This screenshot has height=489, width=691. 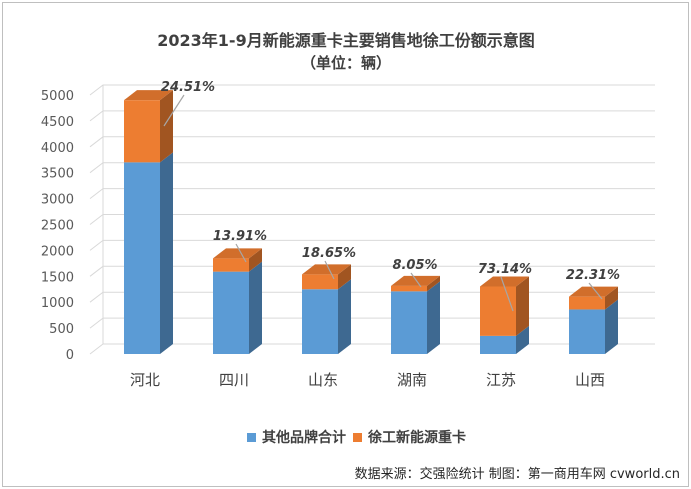 I want to click on share-label: 24.51%, so click(x=188, y=87).